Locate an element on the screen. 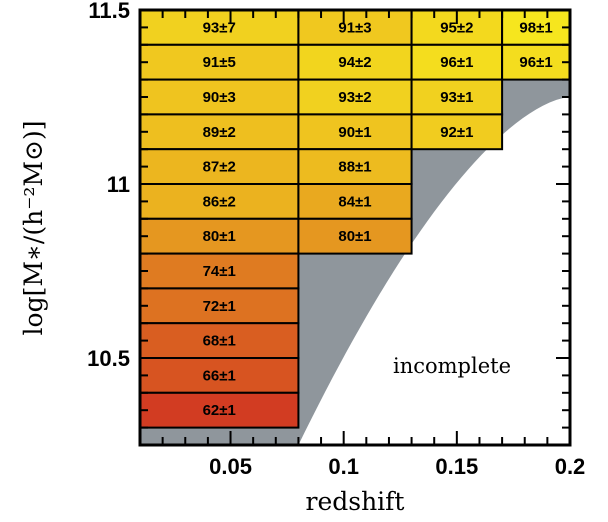 The width and height of the screenshot is (608, 522). cell: 98±1 is located at coordinates (536, 27).